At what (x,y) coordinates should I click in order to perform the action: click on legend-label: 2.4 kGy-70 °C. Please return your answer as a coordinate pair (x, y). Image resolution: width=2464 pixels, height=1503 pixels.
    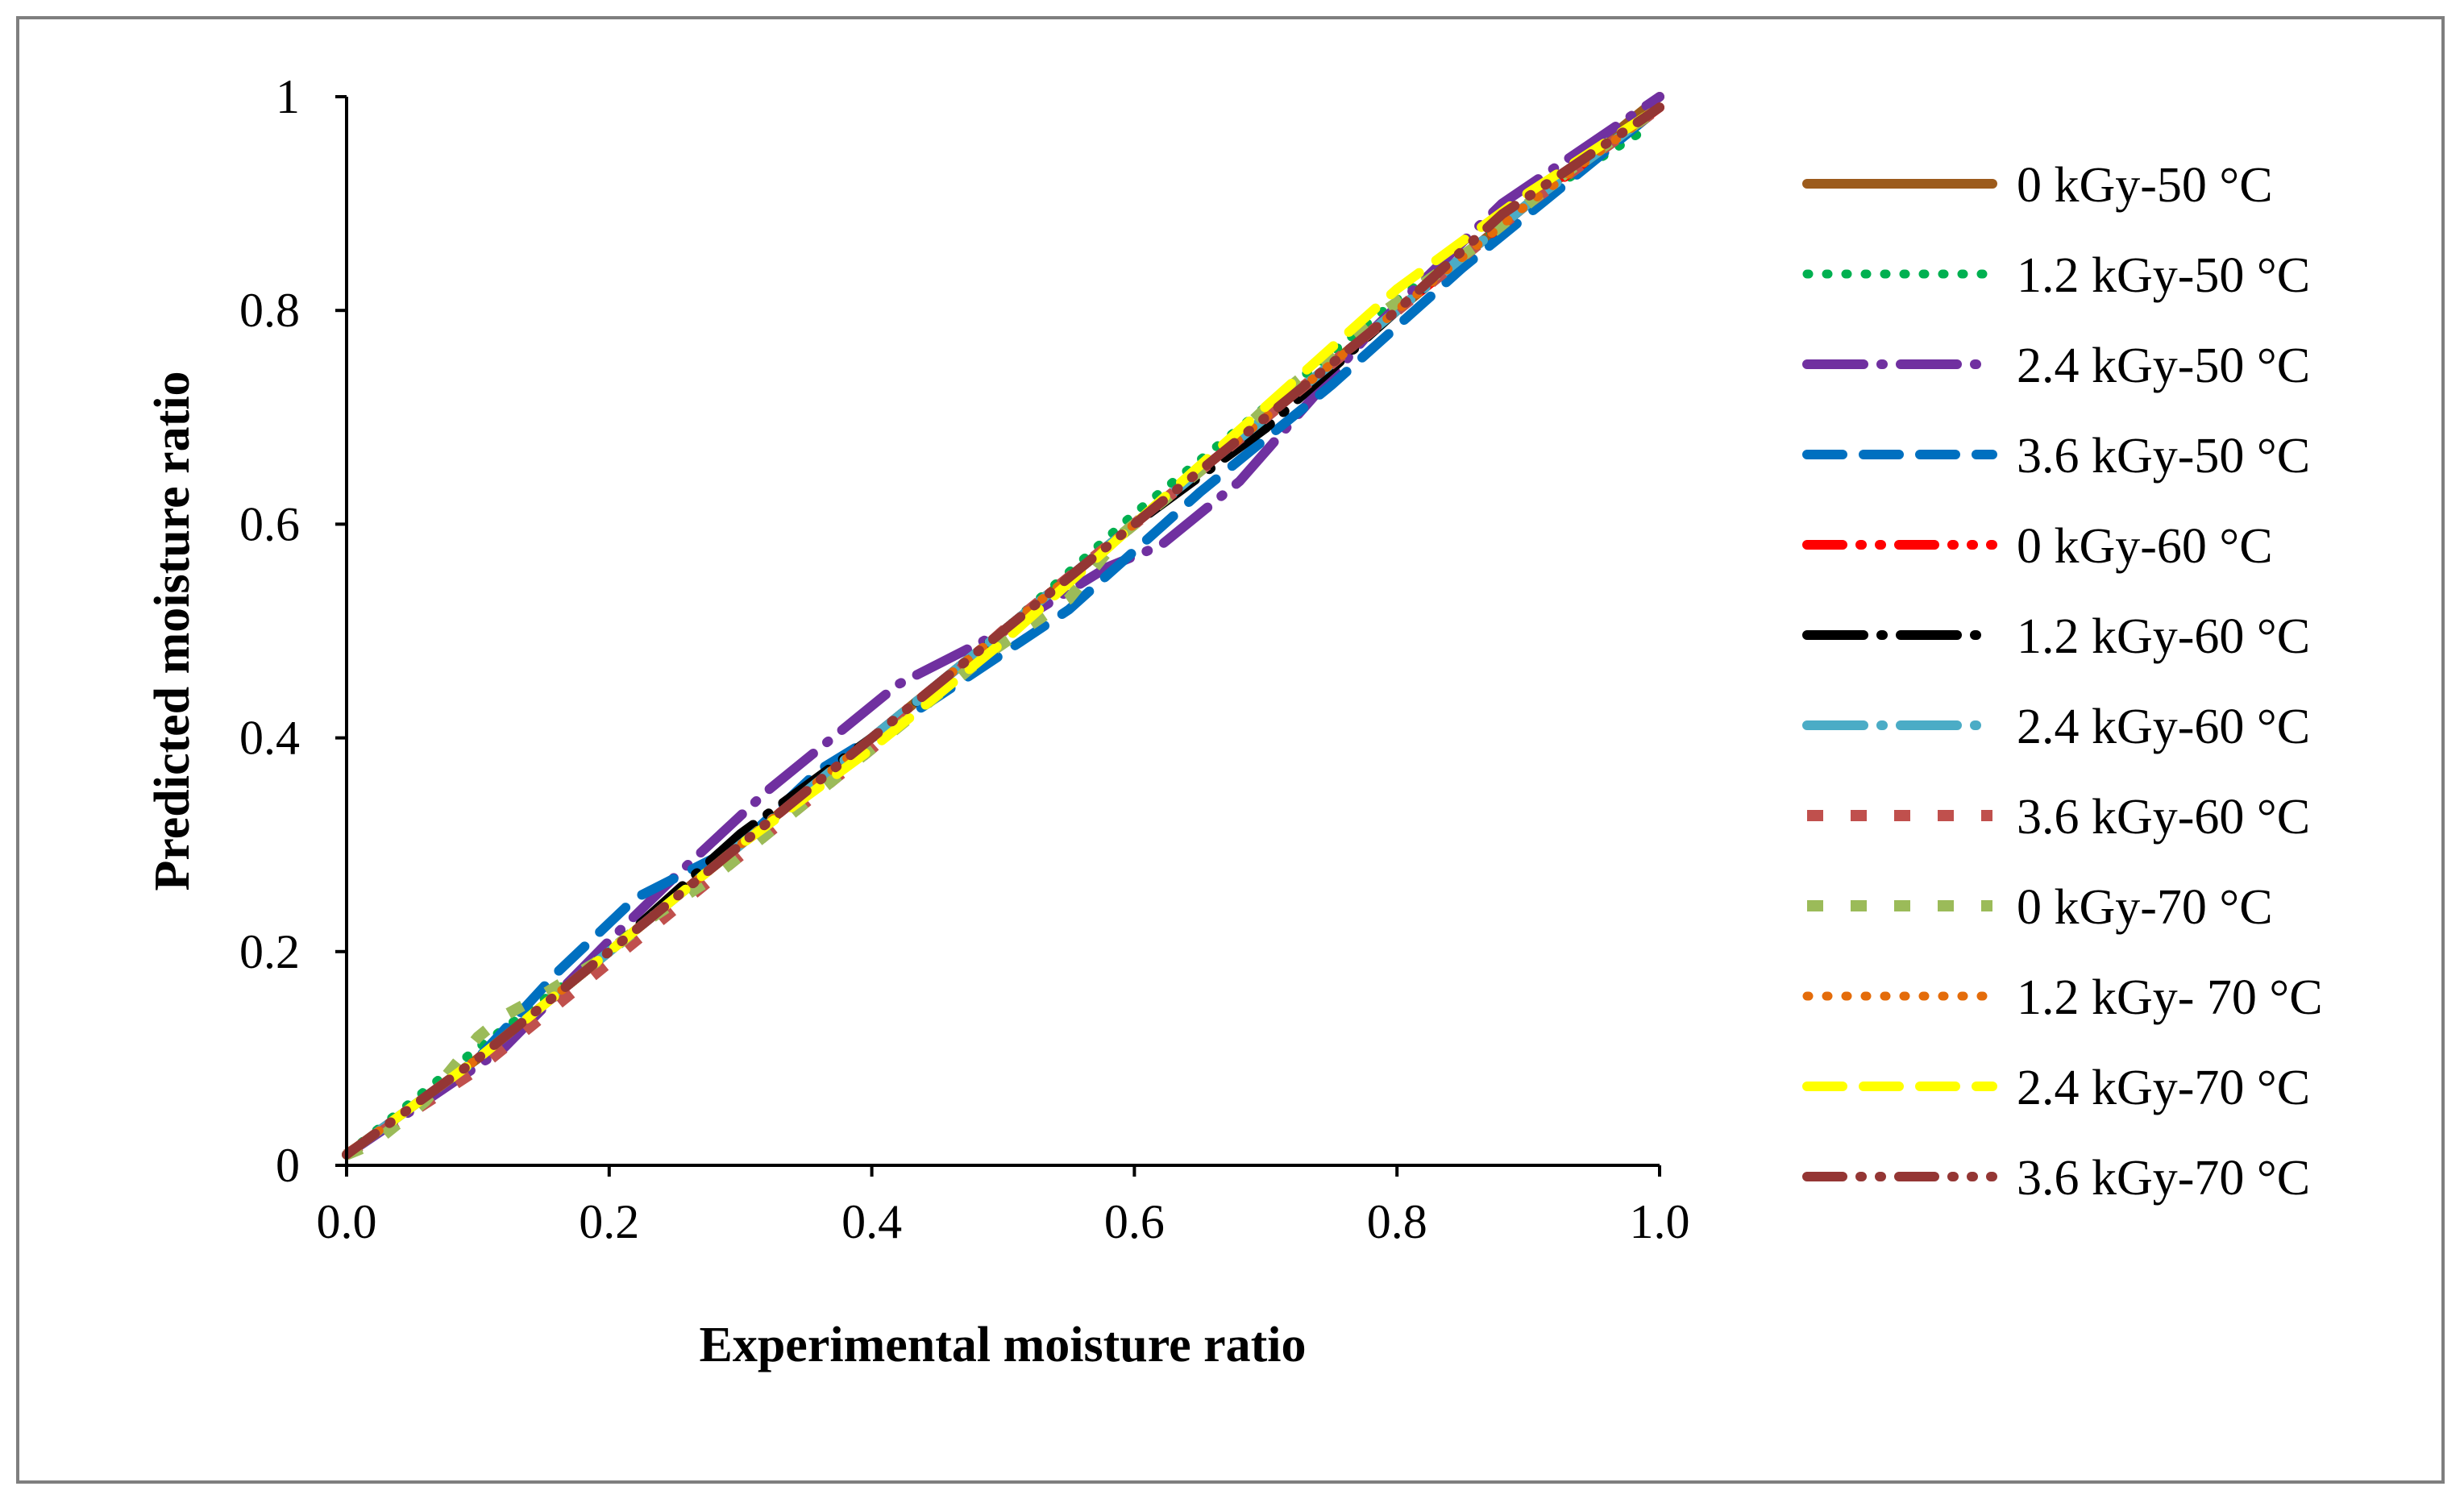
    Looking at the image, I should click on (2163, 1088).